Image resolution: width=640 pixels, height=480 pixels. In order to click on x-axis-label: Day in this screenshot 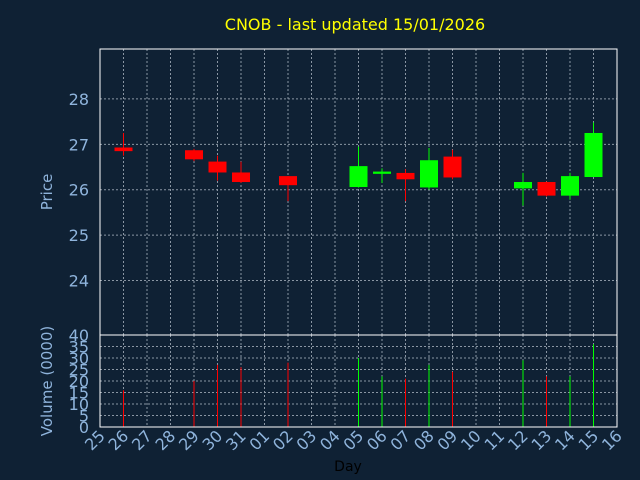, I will do `click(348, 467)`.